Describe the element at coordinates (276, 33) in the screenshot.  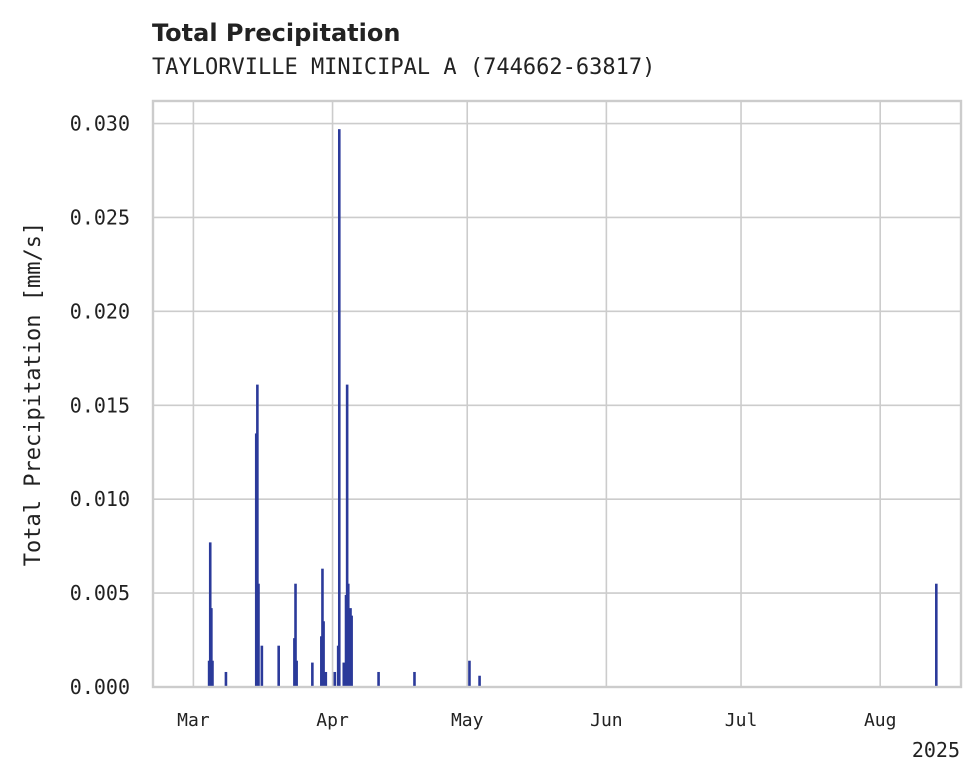
I see `chart-title: Total Precipitation` at that location.